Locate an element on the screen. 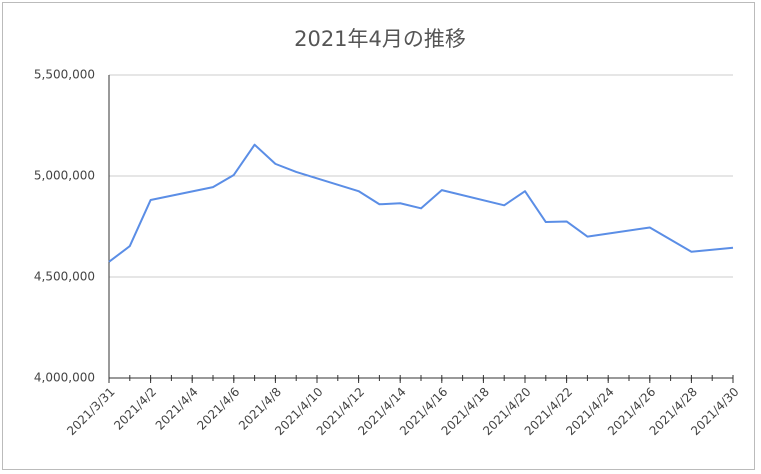 The height and width of the screenshot is (474, 761). y-tick-label: 5,000,000 is located at coordinates (64, 176).